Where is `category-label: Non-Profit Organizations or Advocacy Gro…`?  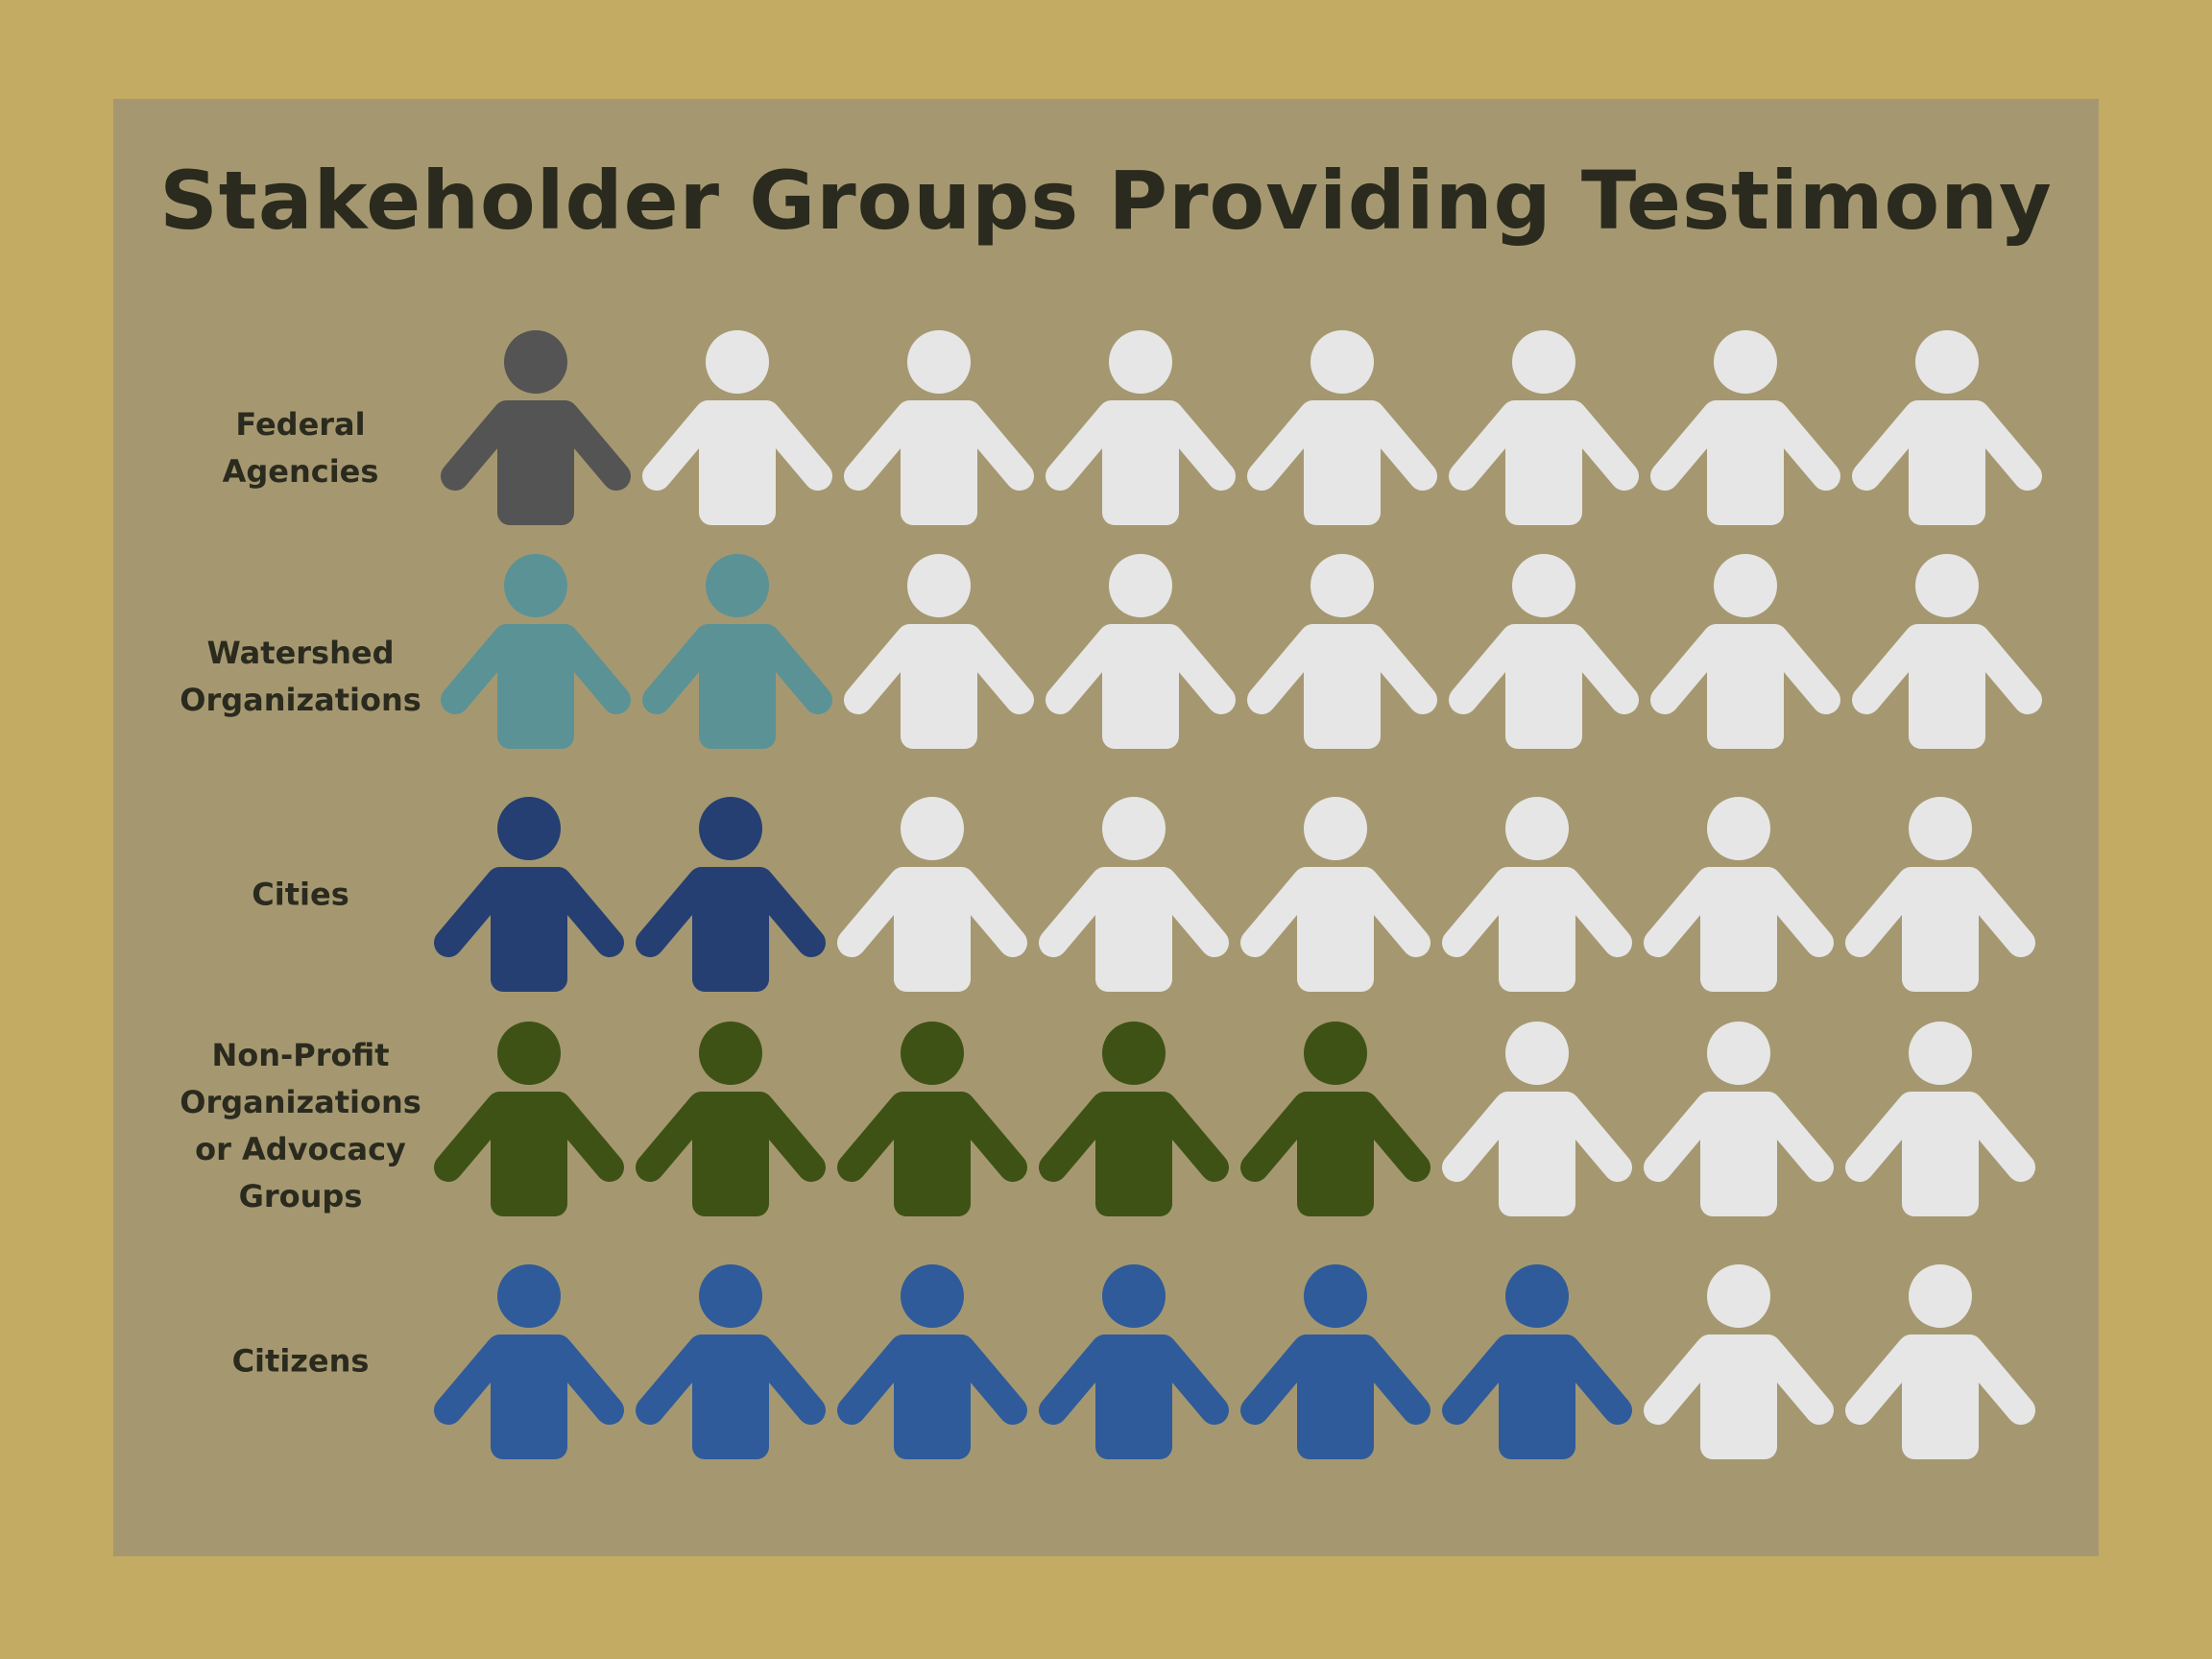 category-label: Non-Profit Organizations or Advocacy Gro… is located at coordinates (300, 1125).